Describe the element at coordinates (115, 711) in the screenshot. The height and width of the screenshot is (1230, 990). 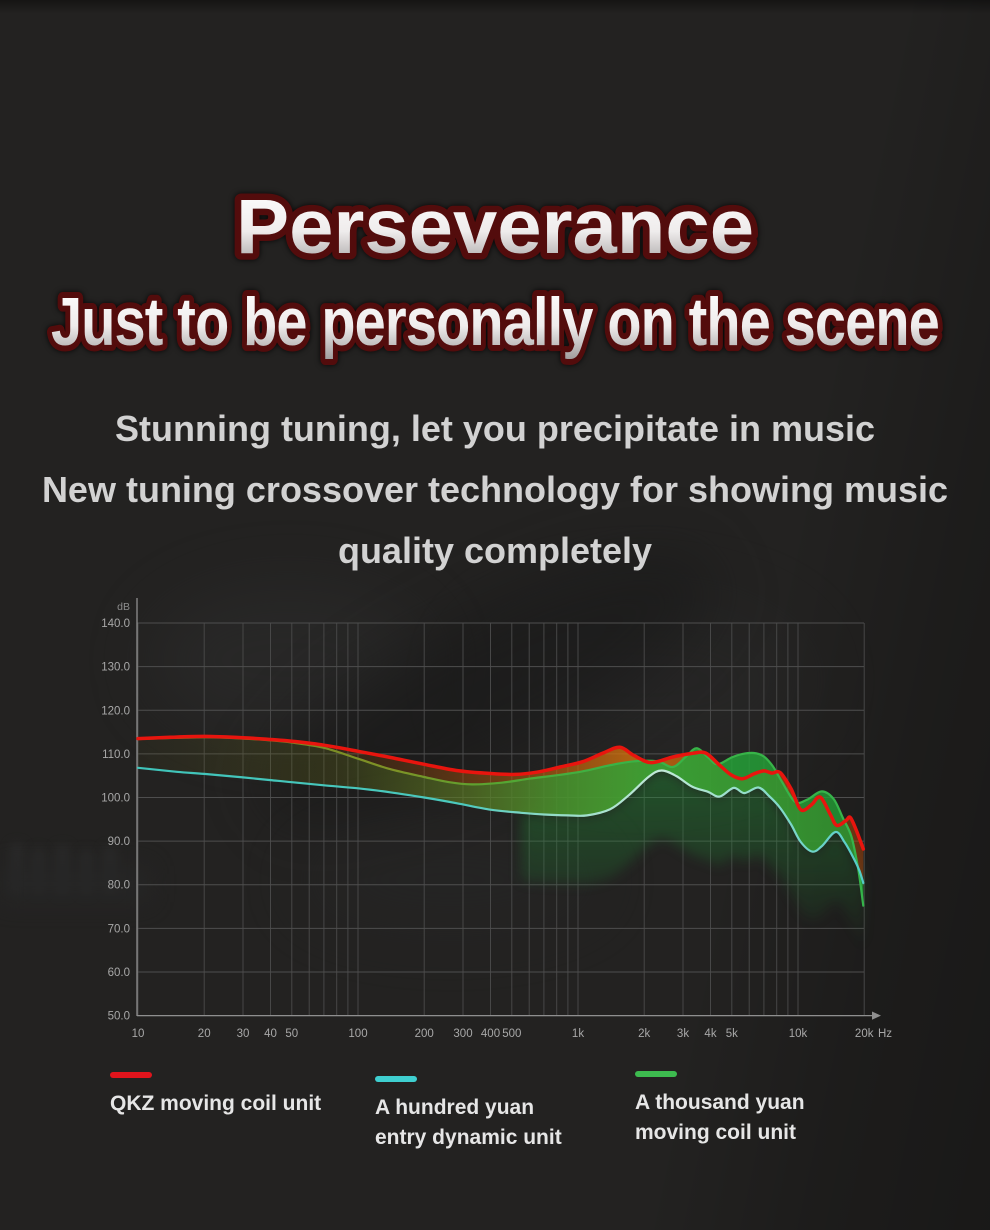
I see `svg-text: 120.0` at that location.